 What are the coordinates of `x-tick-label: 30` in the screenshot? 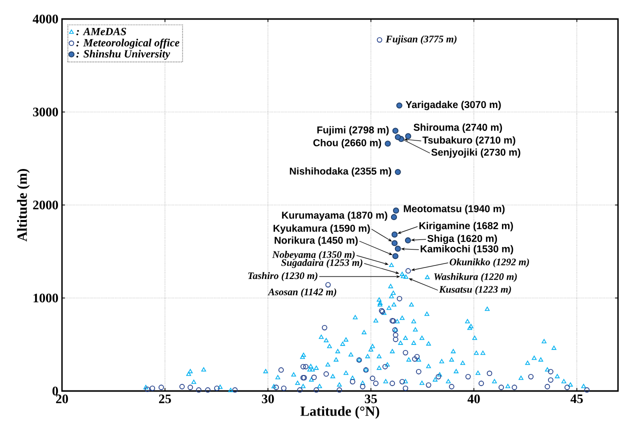 It's located at (268, 399).